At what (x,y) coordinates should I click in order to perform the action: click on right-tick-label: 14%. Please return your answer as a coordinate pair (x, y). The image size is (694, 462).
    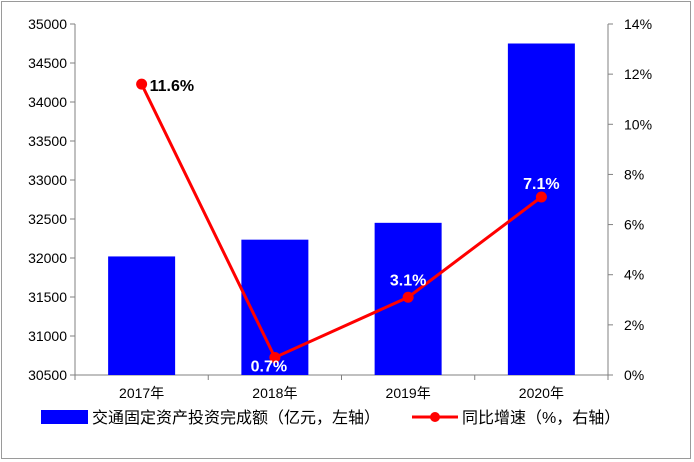
    Looking at the image, I should click on (638, 24).